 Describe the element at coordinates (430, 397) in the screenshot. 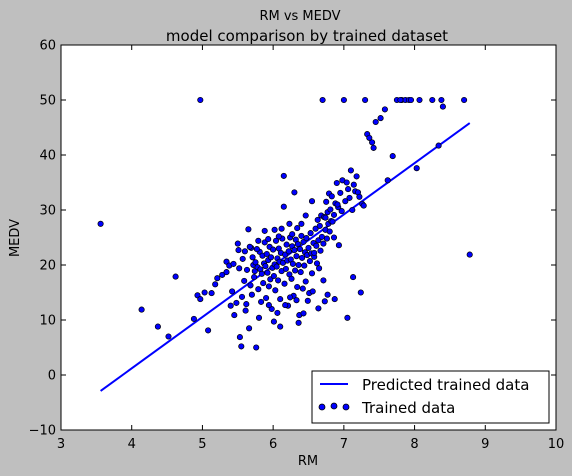

I see `legend: Predicted trained data Trained data` at that location.